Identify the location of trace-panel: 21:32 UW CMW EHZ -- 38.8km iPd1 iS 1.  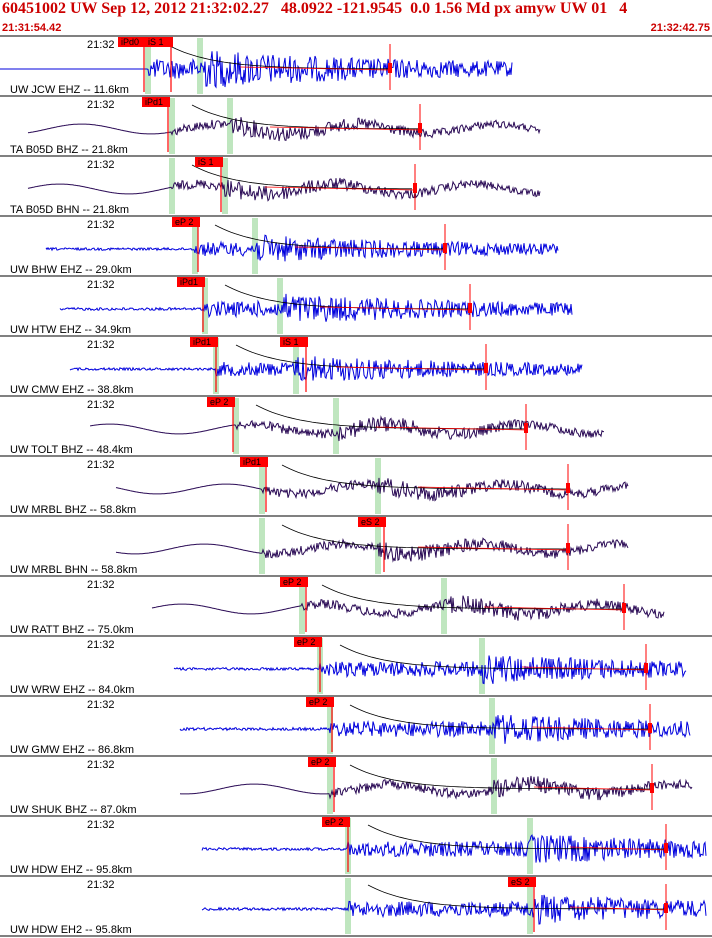
(356, 365).